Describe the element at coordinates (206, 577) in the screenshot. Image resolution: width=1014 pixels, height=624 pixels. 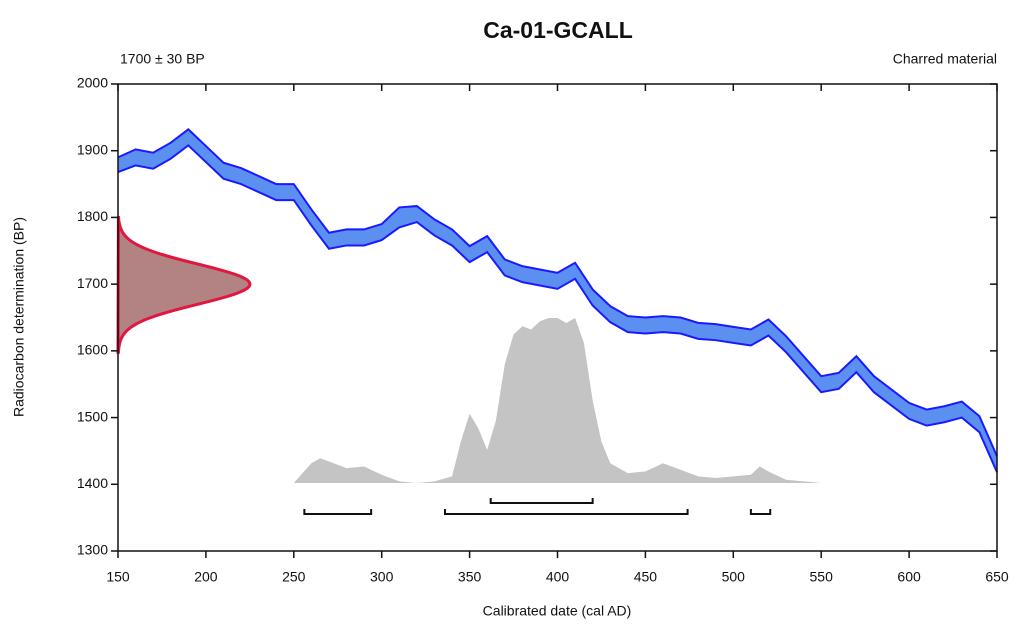
I see `x-tick-label: 200` at that location.